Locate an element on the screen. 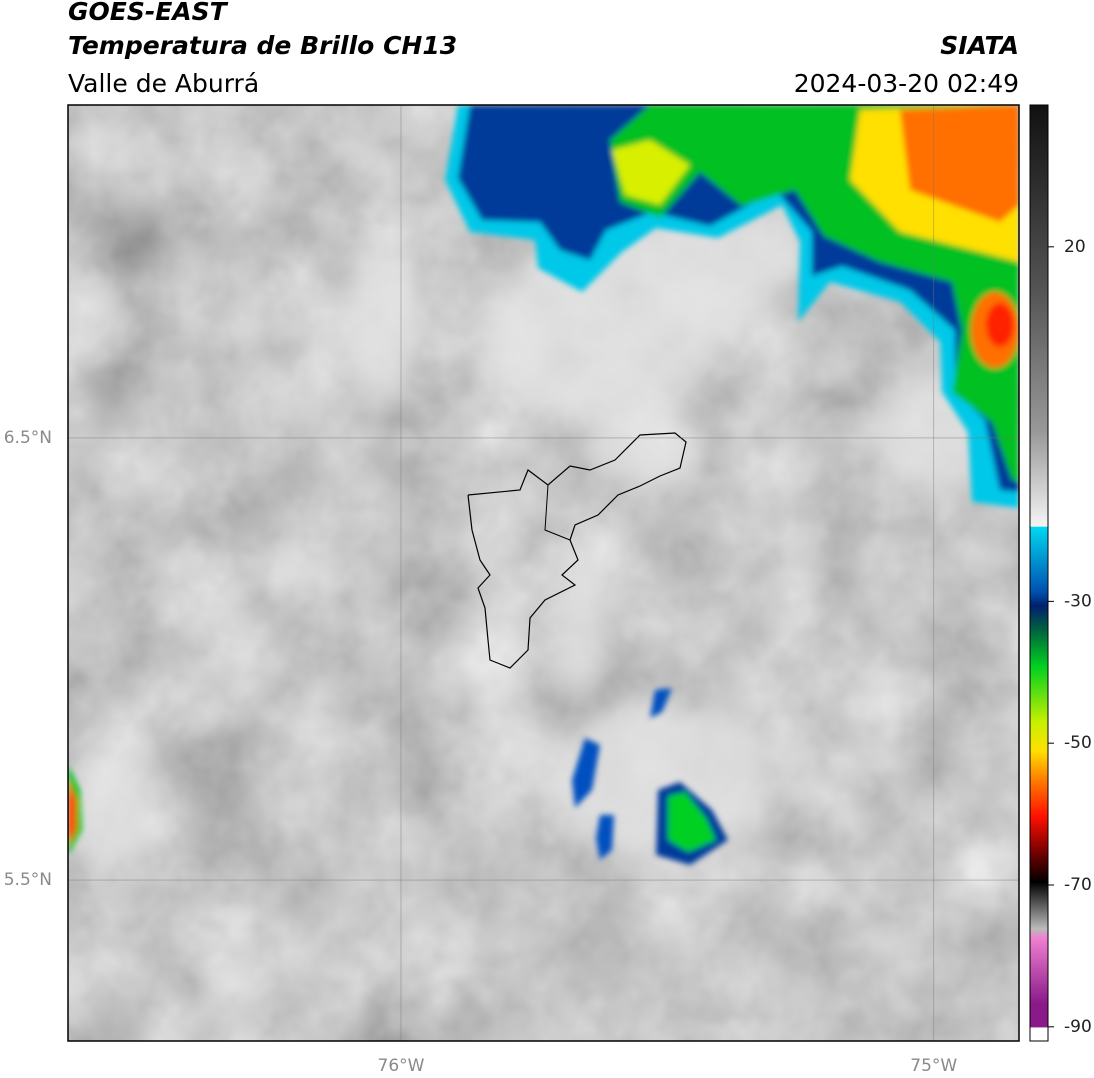 Image resolution: width=1094 pixels, height=1078 pixels. colorbar-tick-label: -30 is located at coordinates (1078, 601).